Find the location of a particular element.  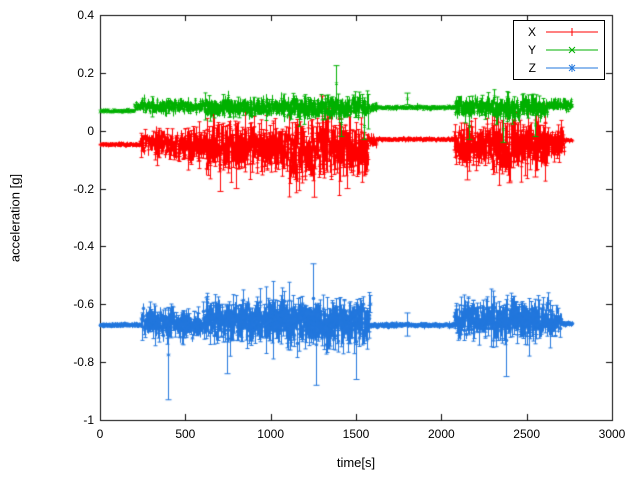

x-tick-label: 1500 is located at coordinates (356, 434).